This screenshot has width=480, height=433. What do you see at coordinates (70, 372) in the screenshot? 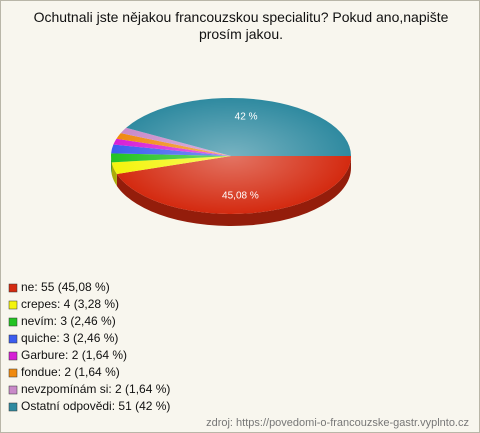
I see `legend-label: fondue: 2 (1,64 %)` at bounding box center [70, 372].